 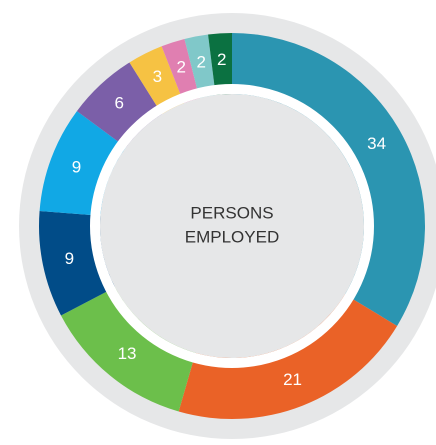 I want to click on center-label: PERSONS, so click(x=231, y=212).